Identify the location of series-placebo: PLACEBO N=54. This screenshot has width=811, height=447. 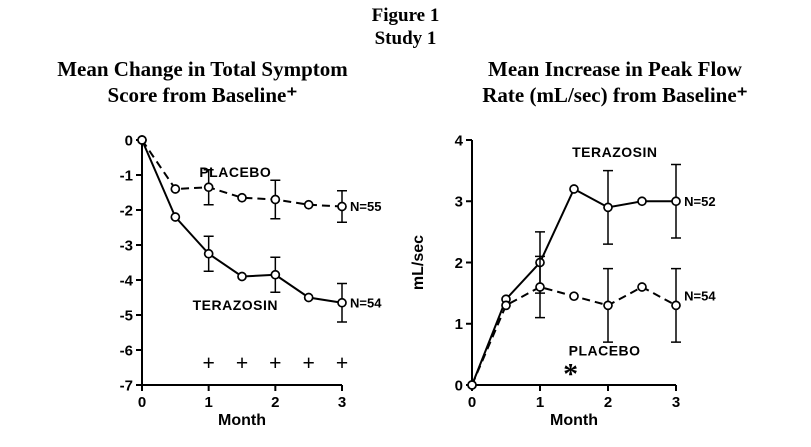
(591, 322).